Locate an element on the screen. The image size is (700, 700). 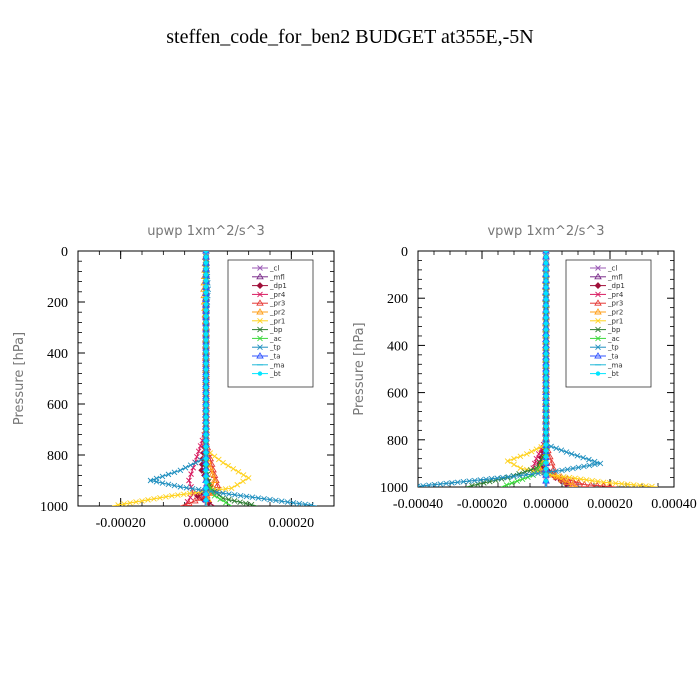
legend-label: _bt is located at coordinates (275, 374).